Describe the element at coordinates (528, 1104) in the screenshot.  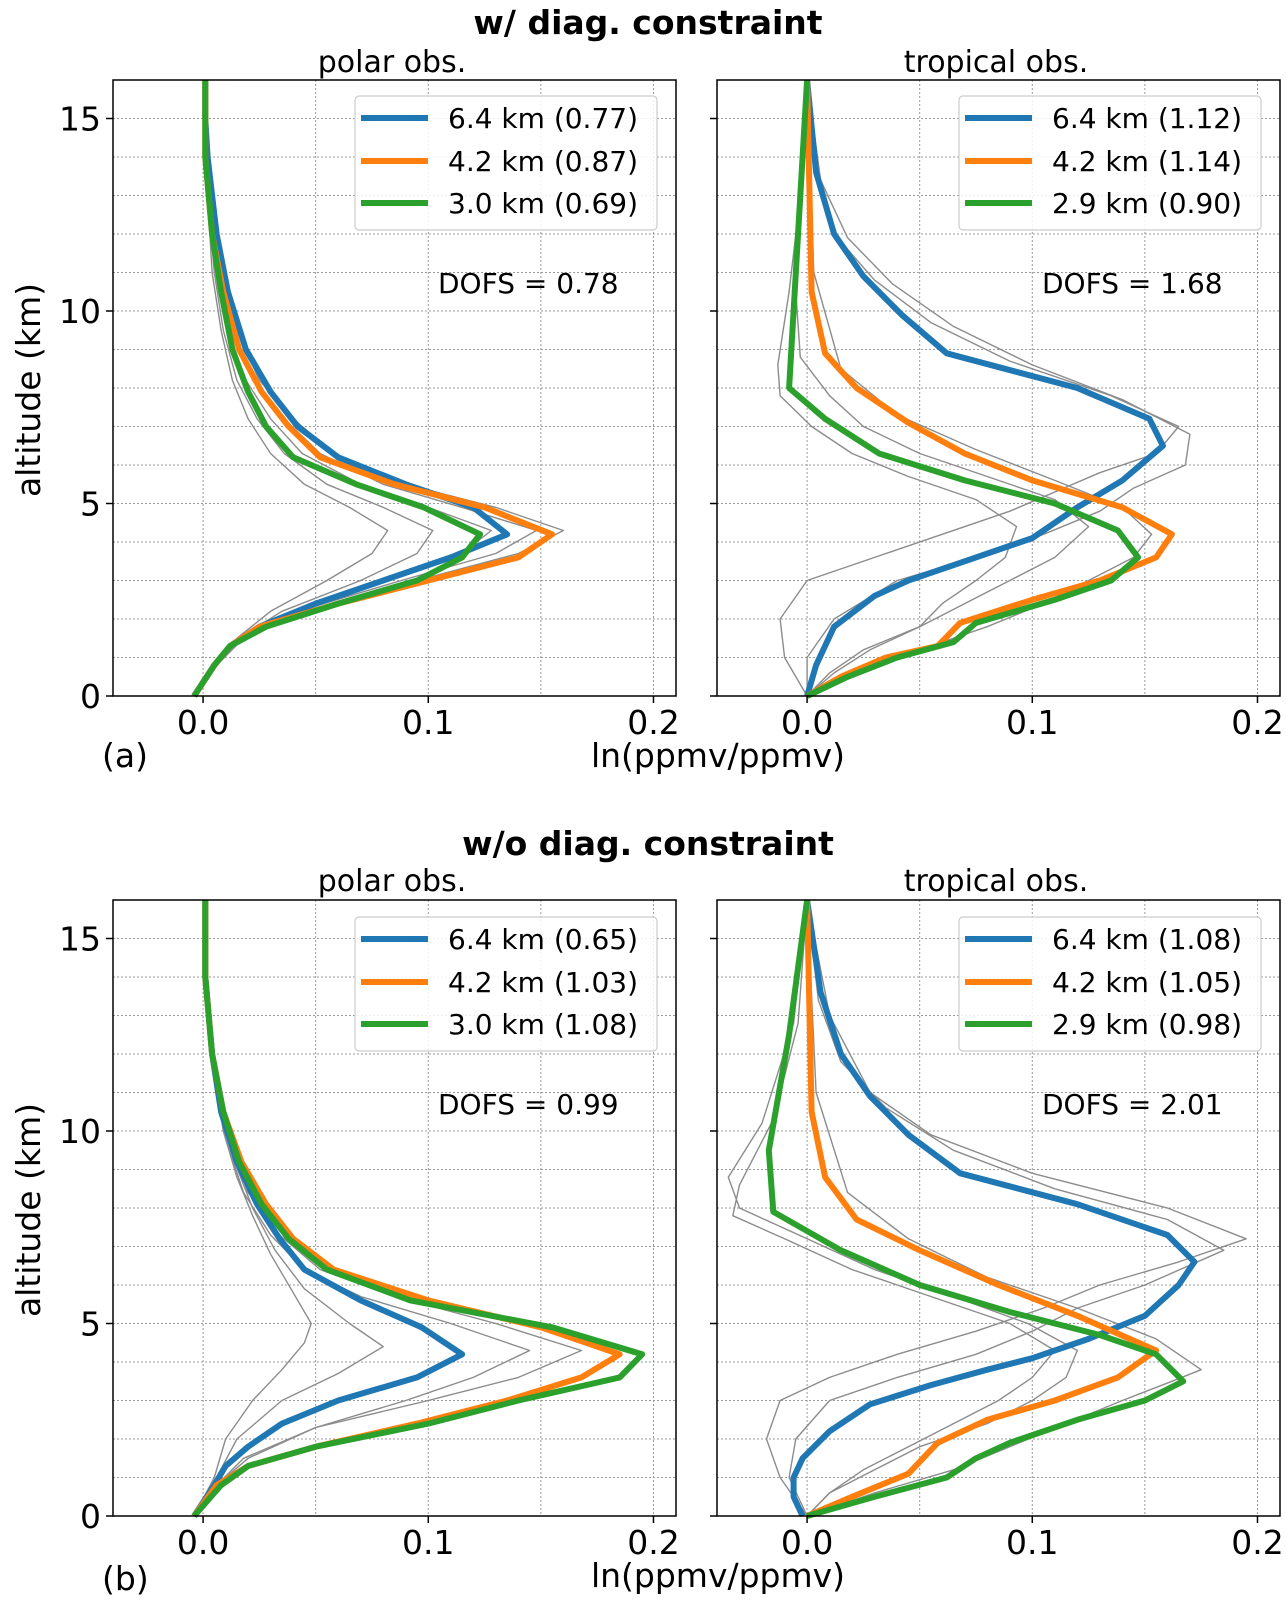
I see `dofs-annotation: DOFS = 0.99` at that location.